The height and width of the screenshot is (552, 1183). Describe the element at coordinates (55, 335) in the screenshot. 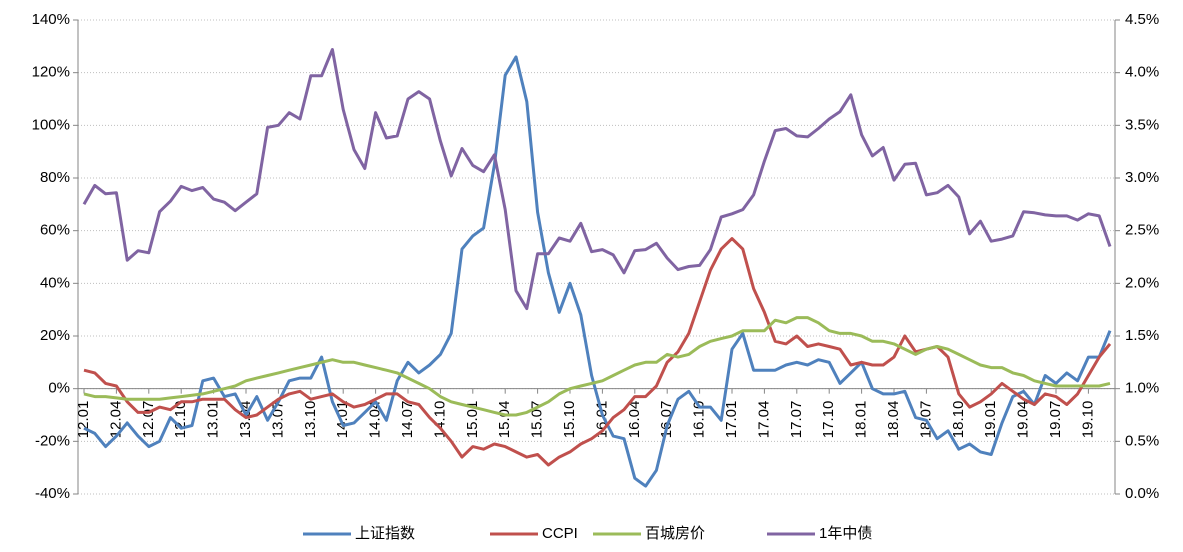

I see `y-tick-label: 20%` at that location.